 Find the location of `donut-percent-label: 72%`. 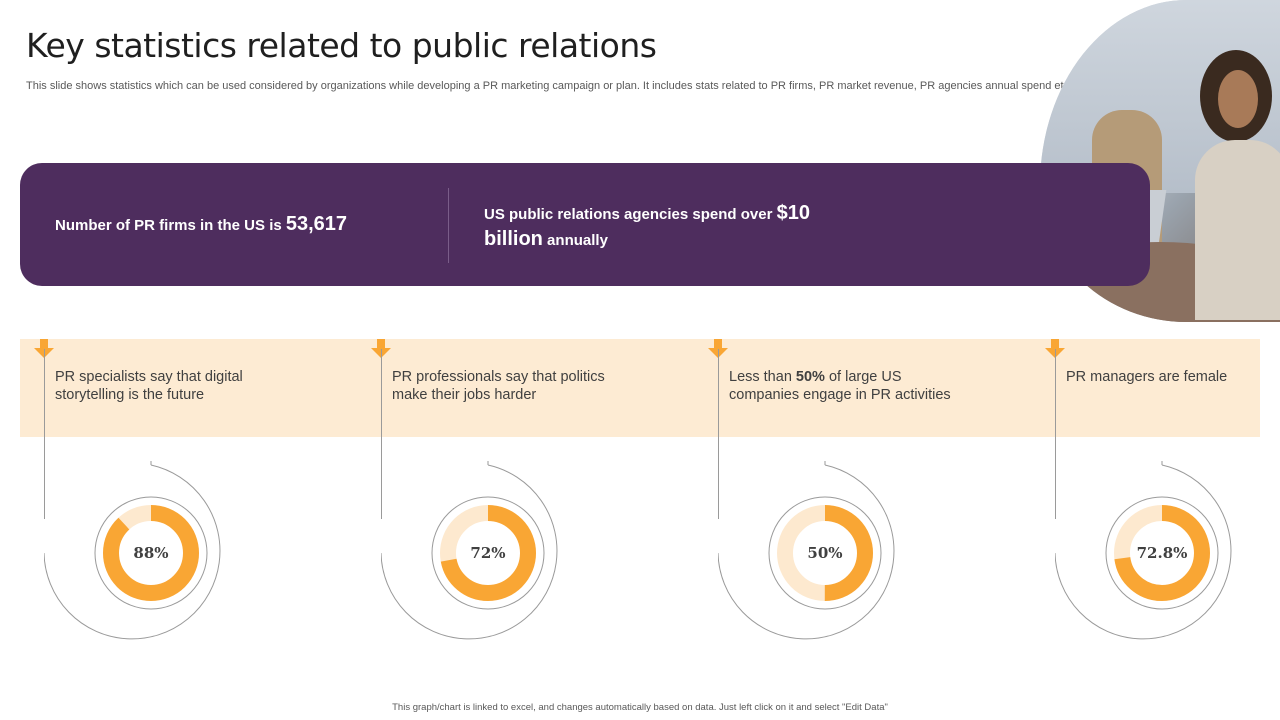

donut-percent-label: 72% is located at coordinates (487, 553).